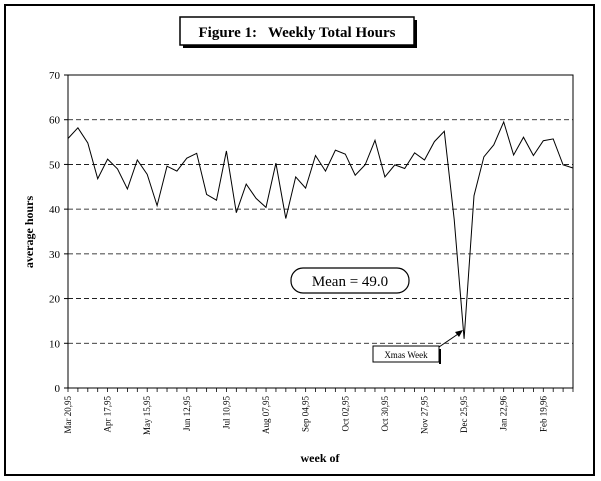  I want to click on y-tick-label: 50, so click(55, 165).